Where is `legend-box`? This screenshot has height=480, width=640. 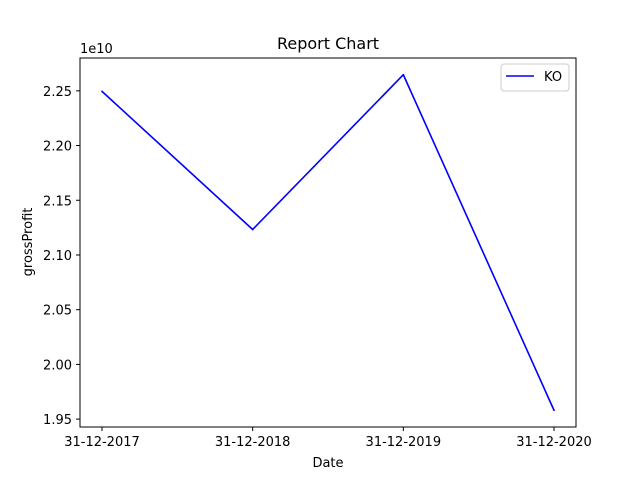
legend-box is located at coordinates (535, 77).